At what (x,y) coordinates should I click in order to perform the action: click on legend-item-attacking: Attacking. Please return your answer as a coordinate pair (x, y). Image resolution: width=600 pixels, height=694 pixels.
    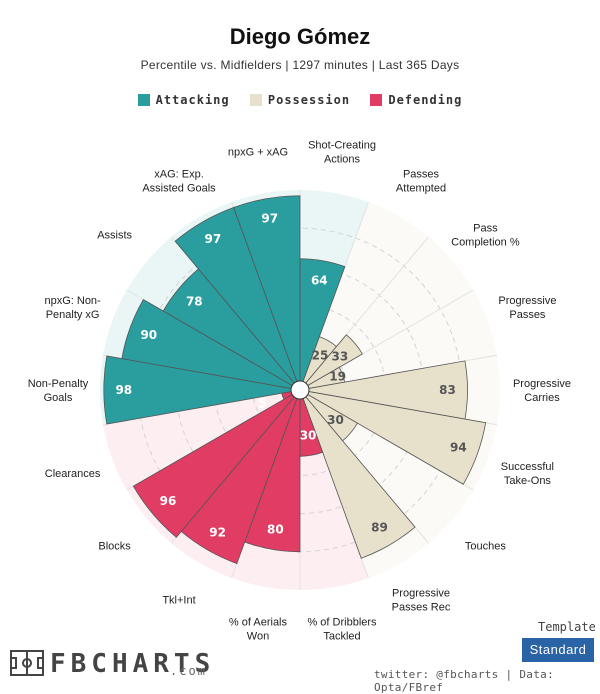
    Looking at the image, I should click on (183, 100).